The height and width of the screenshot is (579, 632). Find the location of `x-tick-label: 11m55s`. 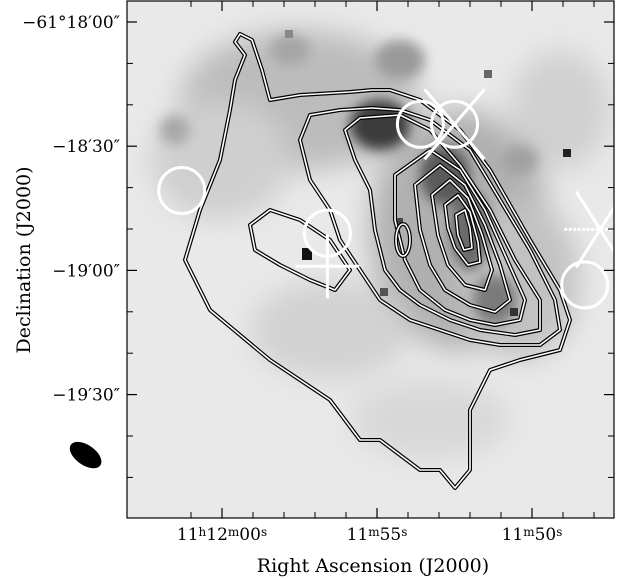

x-tick-label: 11m55s is located at coordinates (377, 535).